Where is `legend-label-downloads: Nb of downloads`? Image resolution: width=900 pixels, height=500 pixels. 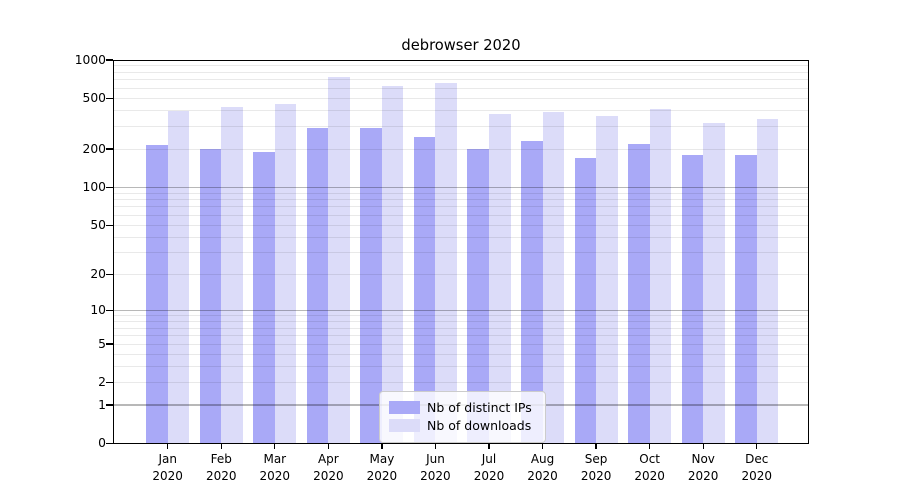 legend-label-downloads: Nb of downloads is located at coordinates (479, 425).